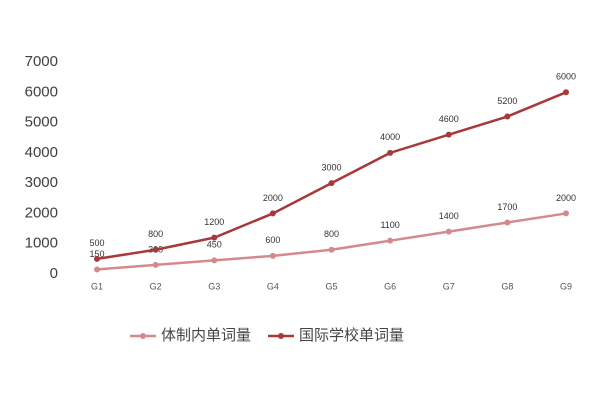 Image resolution: width=600 pixels, height=400 pixels. I want to click on series-line, so click(331, 241).